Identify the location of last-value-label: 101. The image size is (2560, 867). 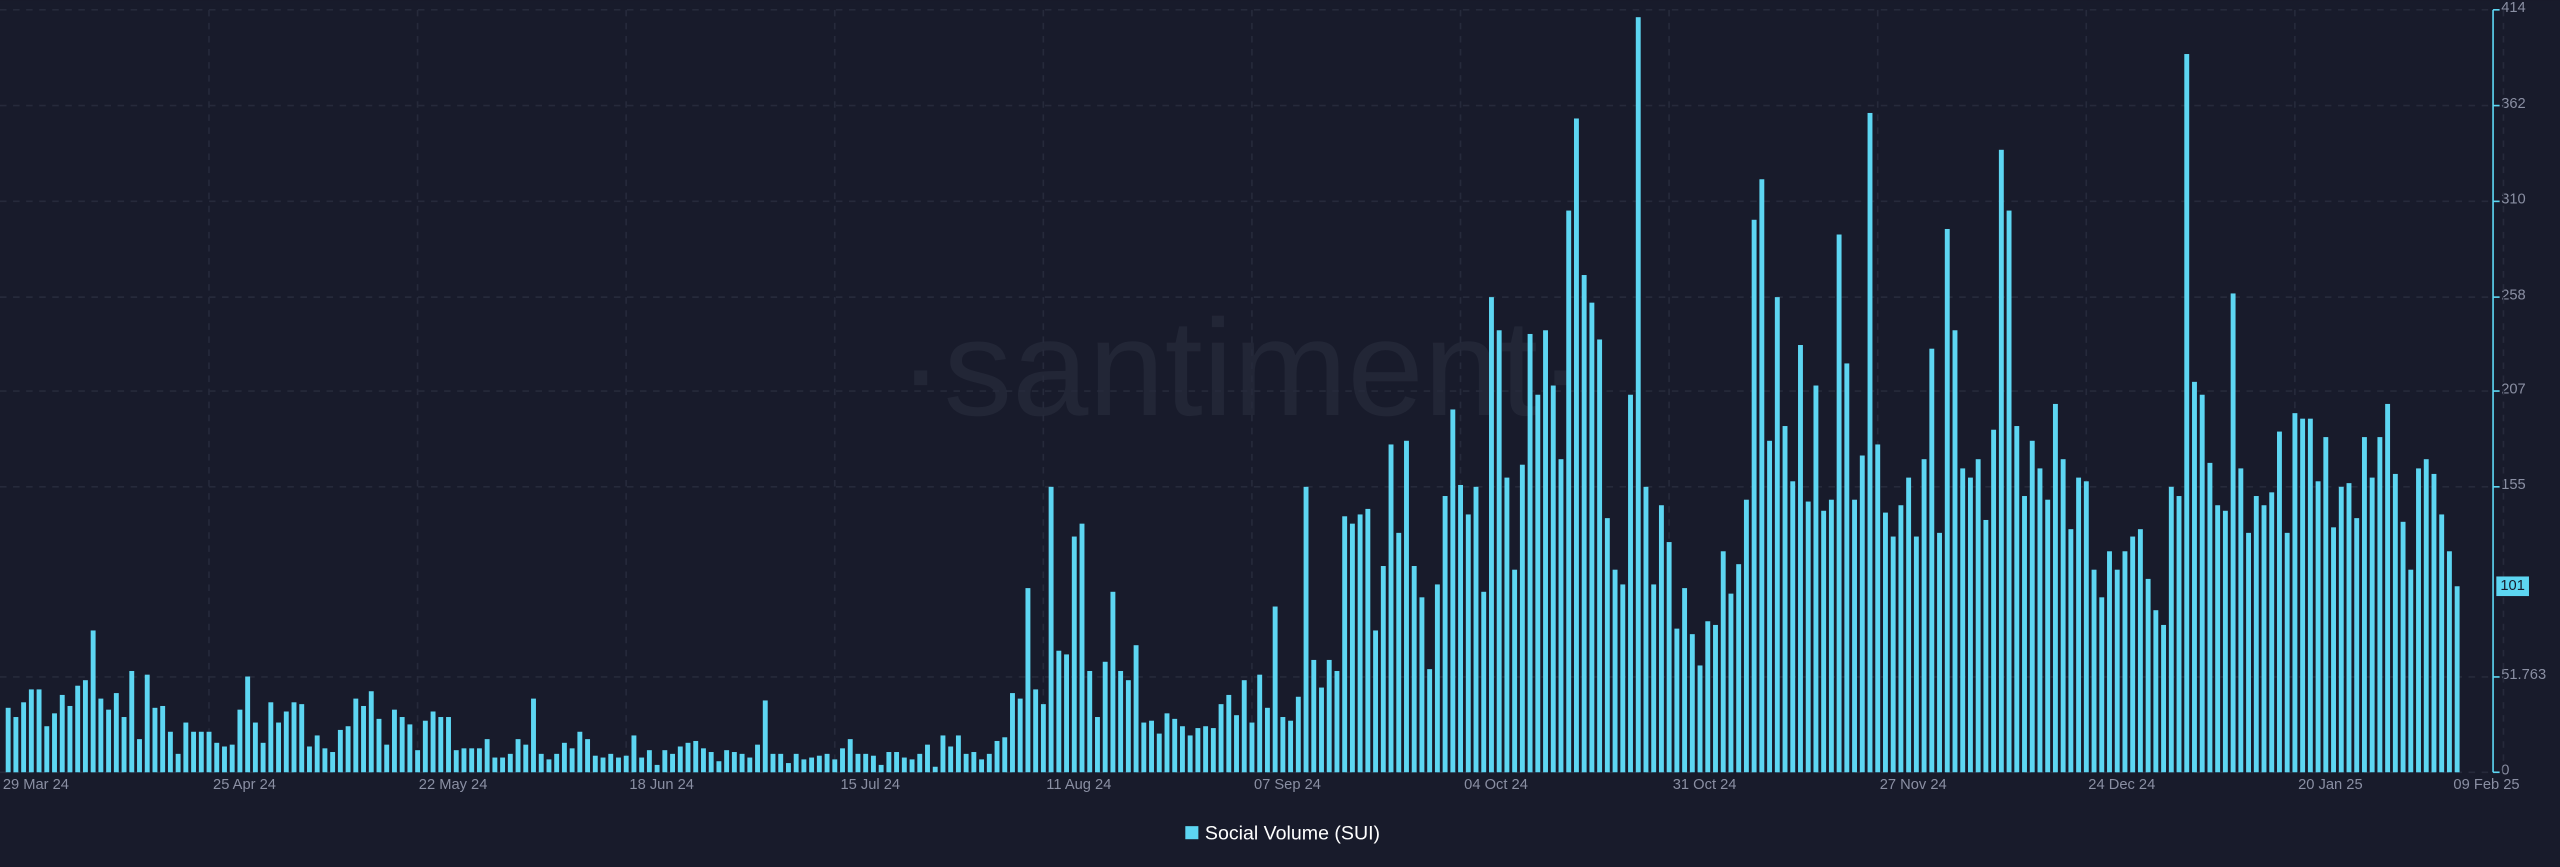
(2512, 586).